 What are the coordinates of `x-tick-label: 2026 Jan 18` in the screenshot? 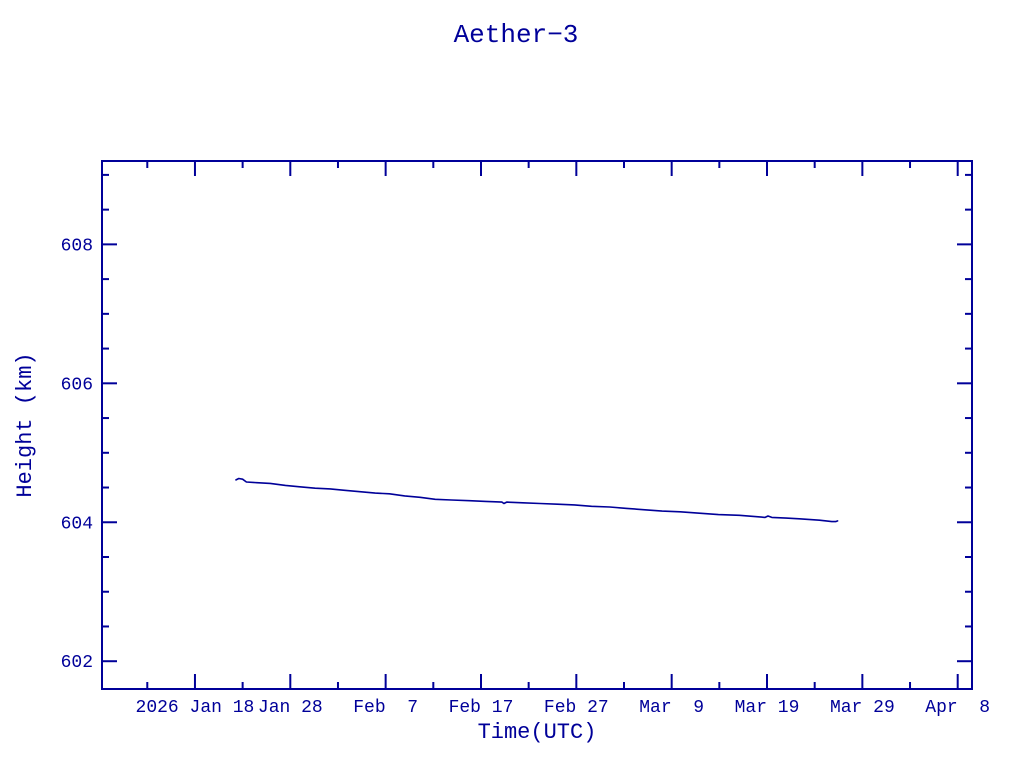 It's located at (195, 708).